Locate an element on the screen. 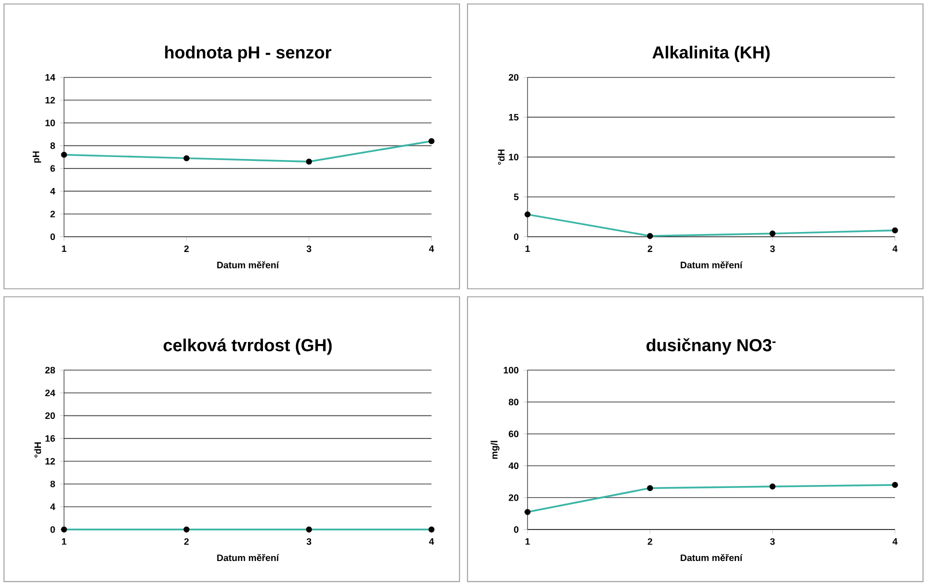 Image resolution: width=927 pixels, height=586 pixels. y-tick-label: 15 is located at coordinates (514, 117).